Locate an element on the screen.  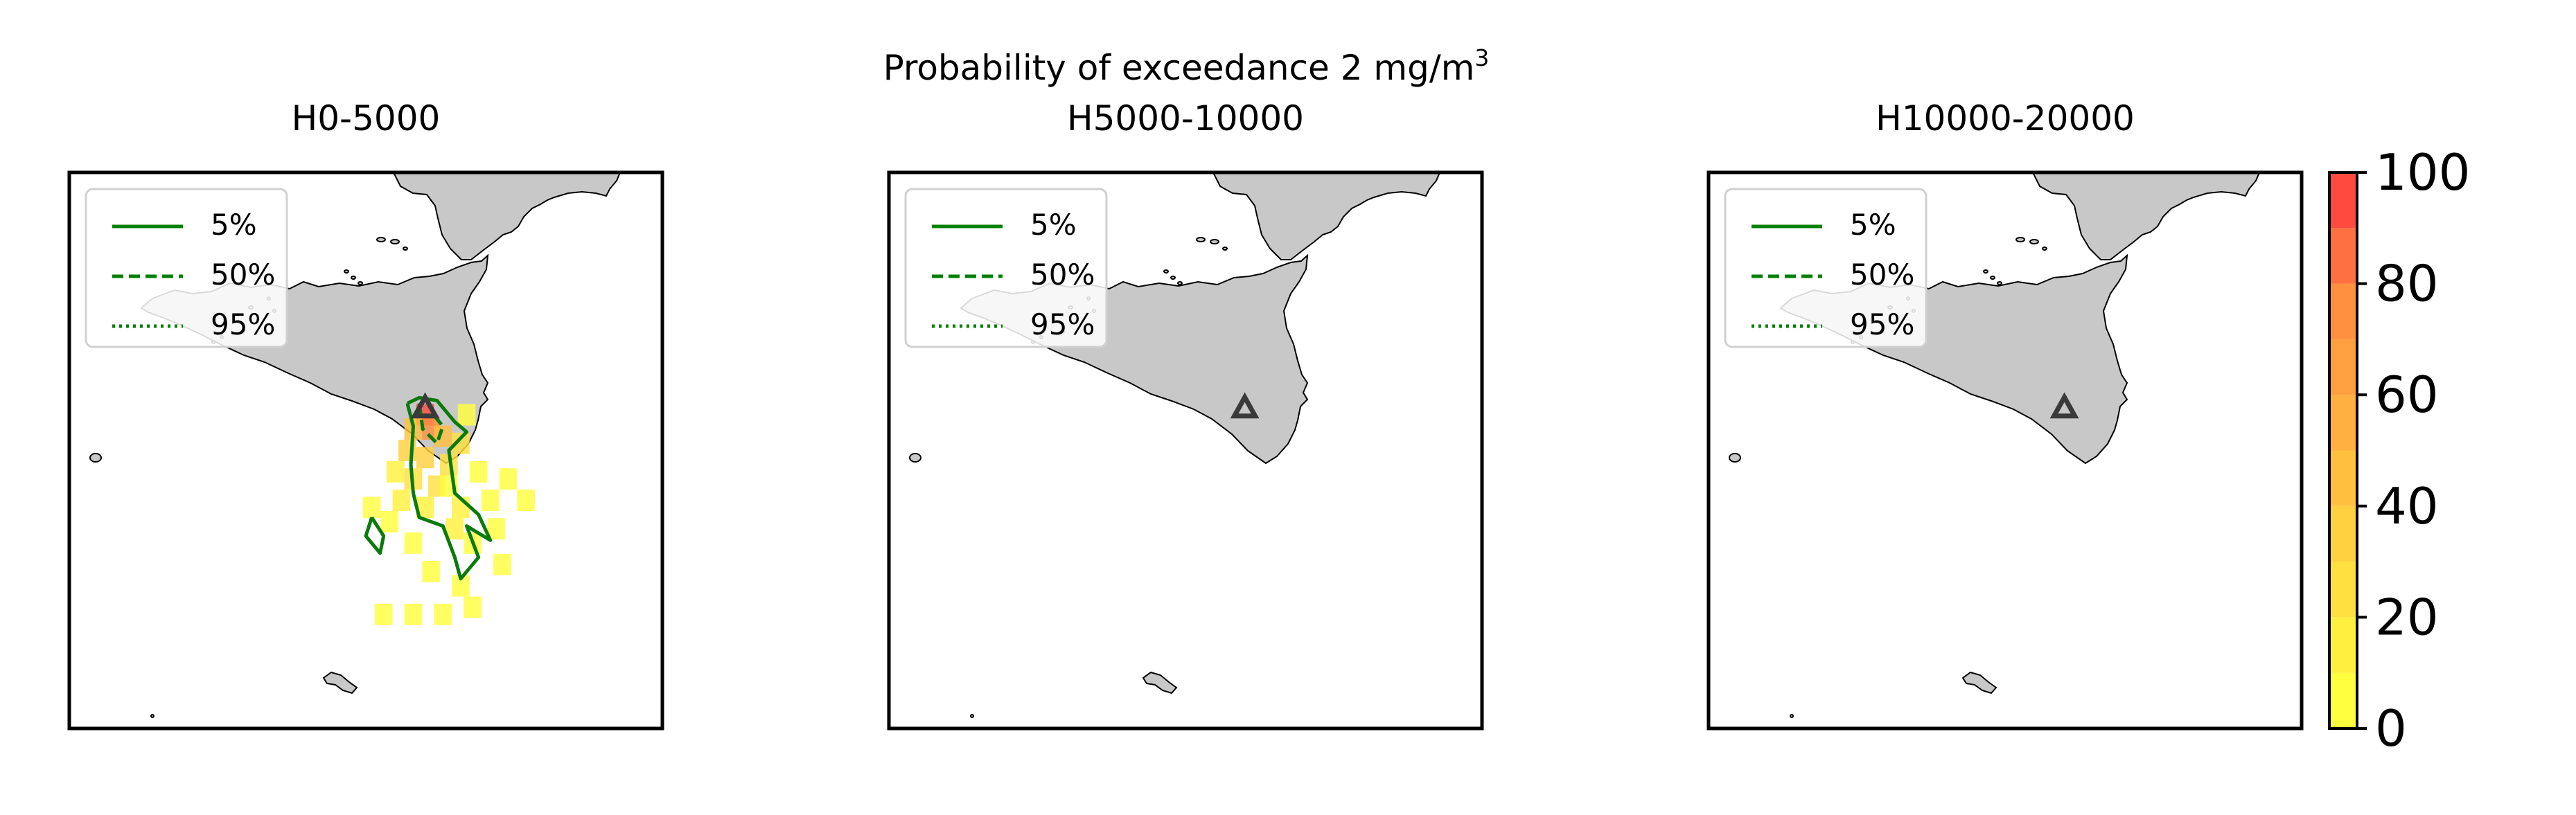
colorbar-tick-label: 40 is located at coordinates (2407, 506).